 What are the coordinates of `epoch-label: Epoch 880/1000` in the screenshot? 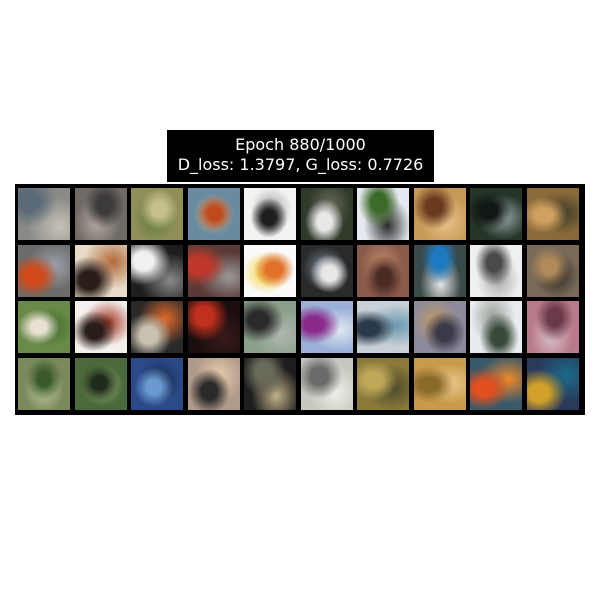 It's located at (300, 144).